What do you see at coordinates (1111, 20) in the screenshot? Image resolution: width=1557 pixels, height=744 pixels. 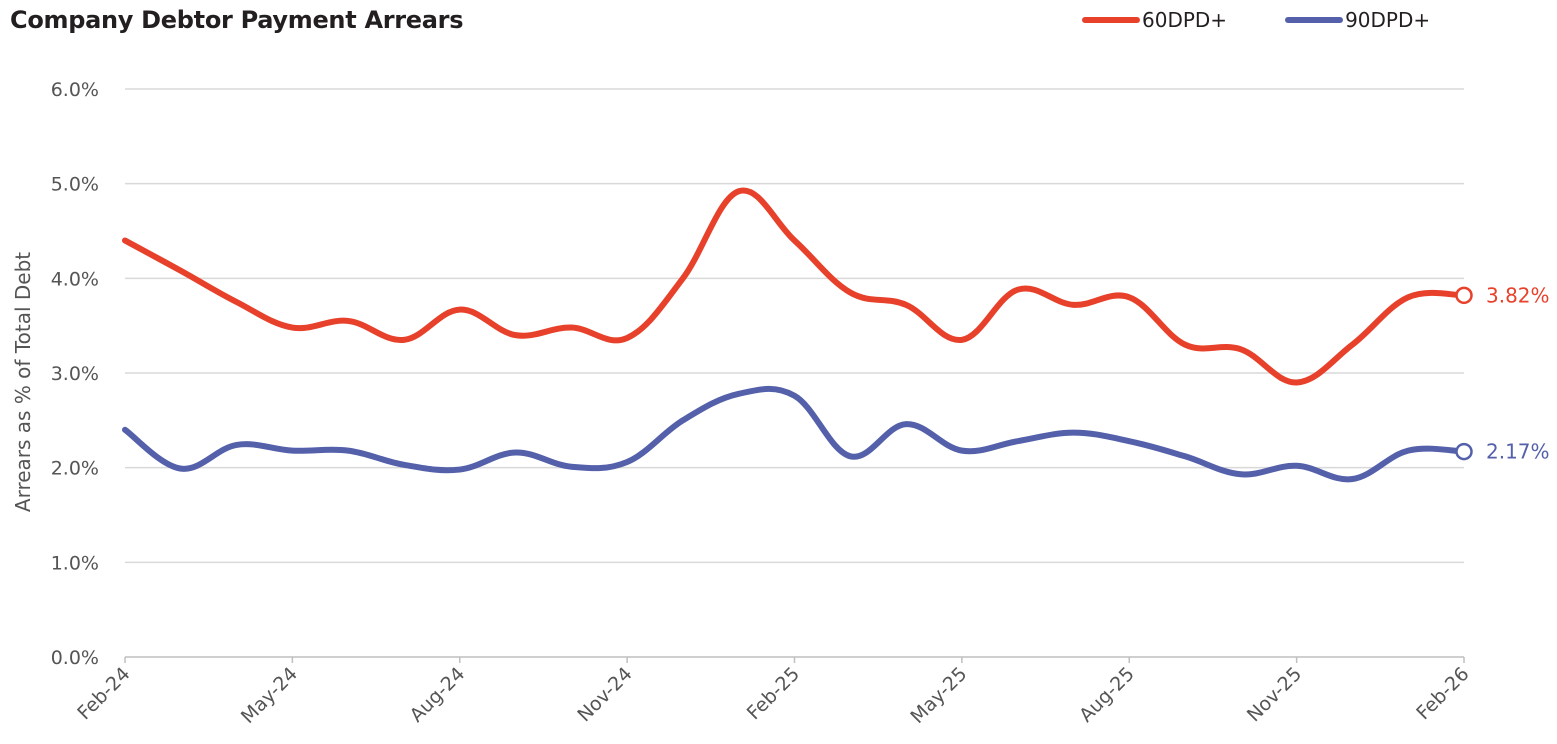 I see `legend-swatch-60dpd` at bounding box center [1111, 20].